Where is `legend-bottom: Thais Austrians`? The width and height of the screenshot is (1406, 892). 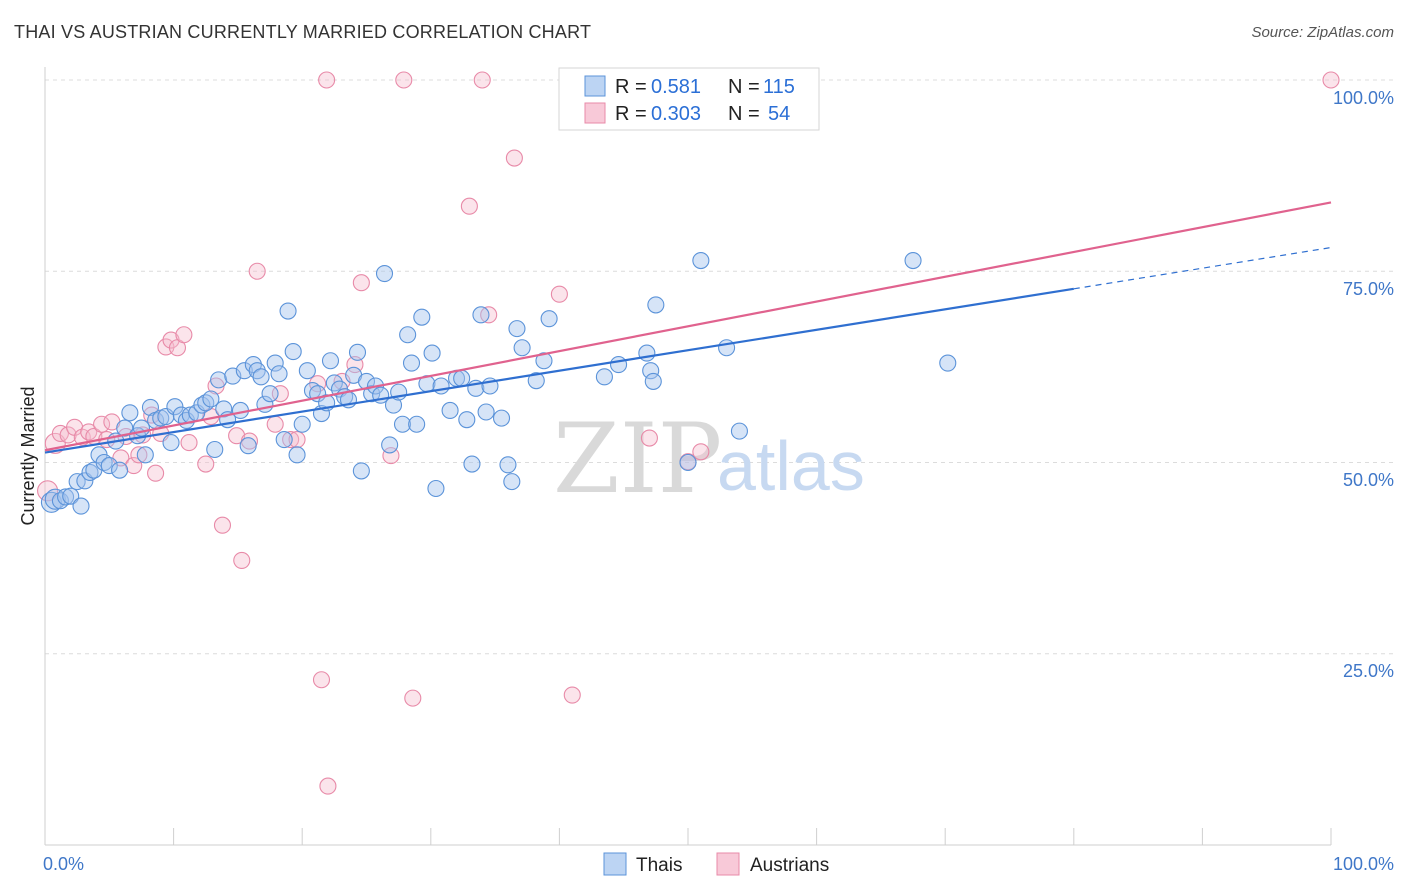 legend-bottom: Thais Austrians is located at coordinates (716, 864).